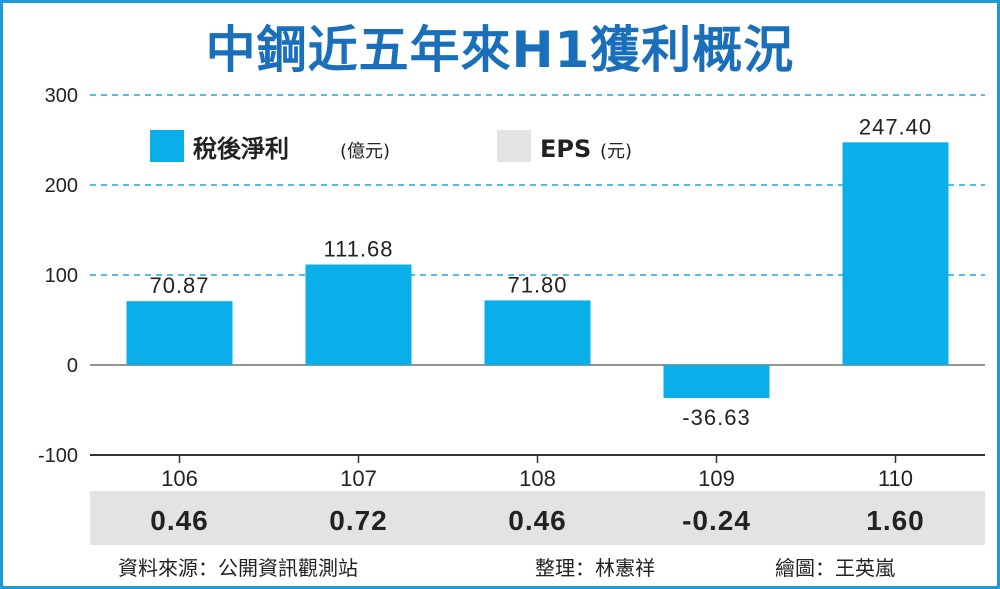  What do you see at coordinates (72, 366) in the screenshot?
I see `y-tick-label: 0` at bounding box center [72, 366].